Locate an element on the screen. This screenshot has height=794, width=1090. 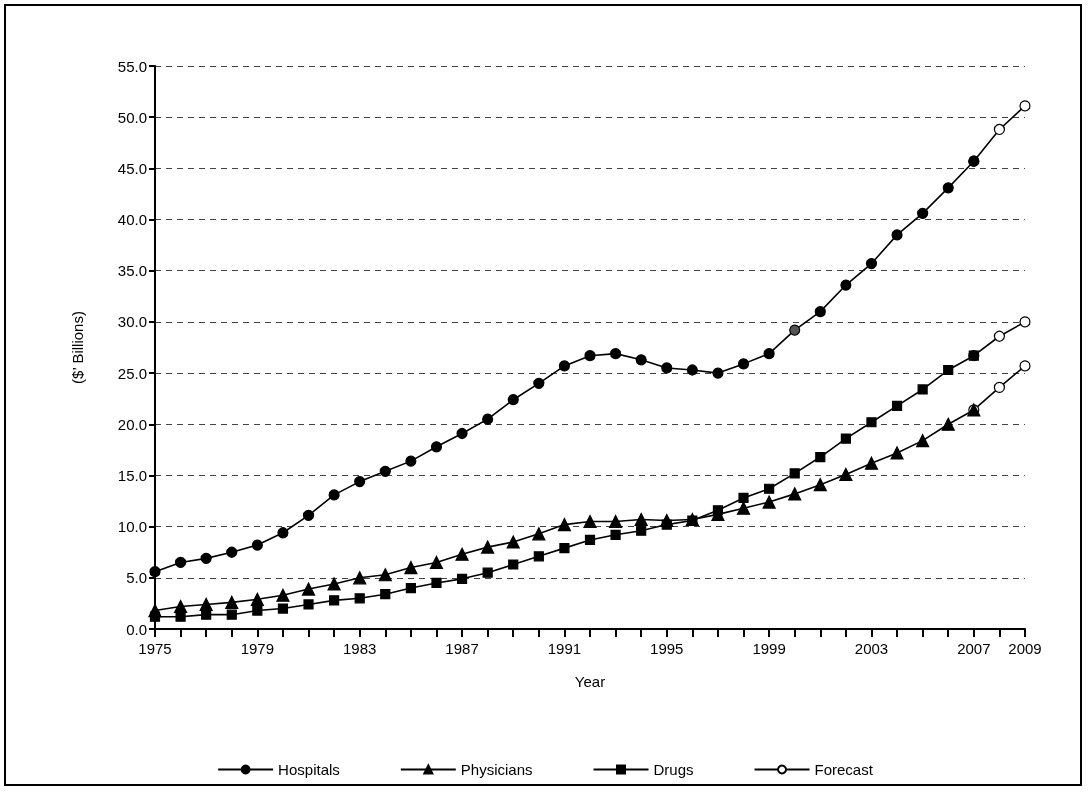
x-tick-label: 2003 is located at coordinates (871, 648).